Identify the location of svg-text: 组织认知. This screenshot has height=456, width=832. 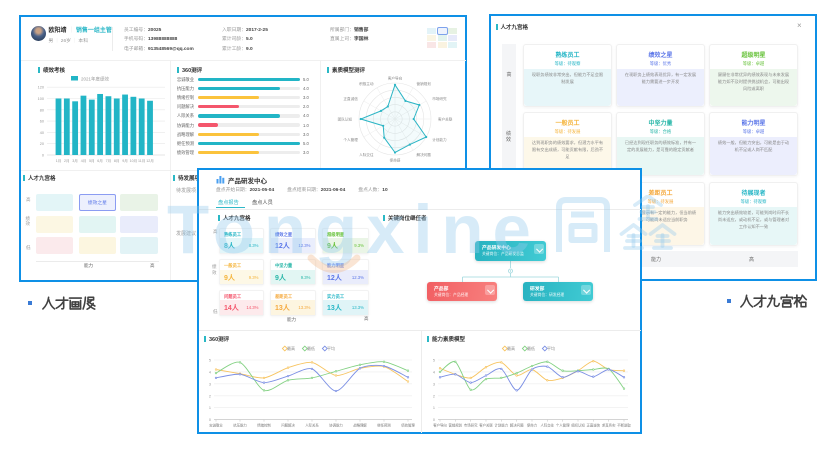
(578, 425).